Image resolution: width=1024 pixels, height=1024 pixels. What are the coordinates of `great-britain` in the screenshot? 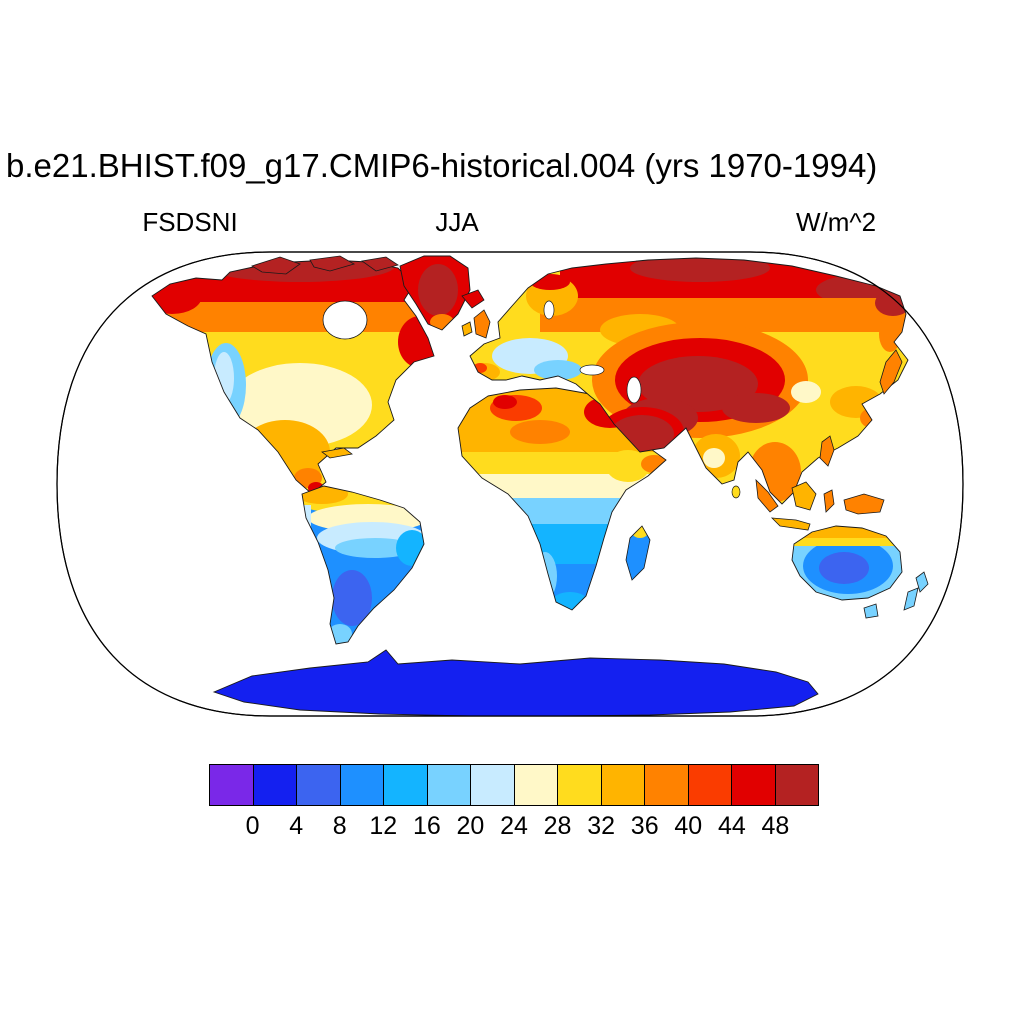 It's located at (482, 324).